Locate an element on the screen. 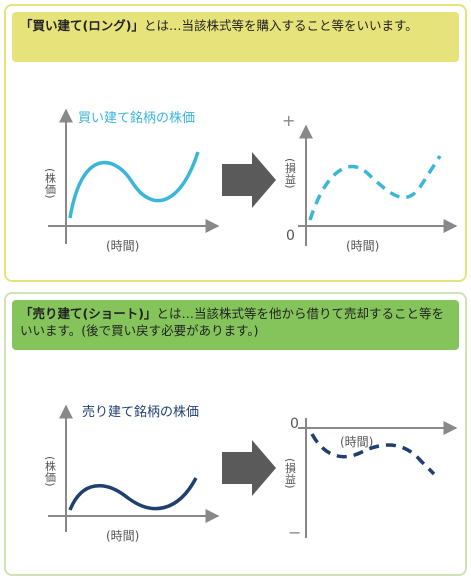  short-pl-curve is located at coordinates (373, 454).